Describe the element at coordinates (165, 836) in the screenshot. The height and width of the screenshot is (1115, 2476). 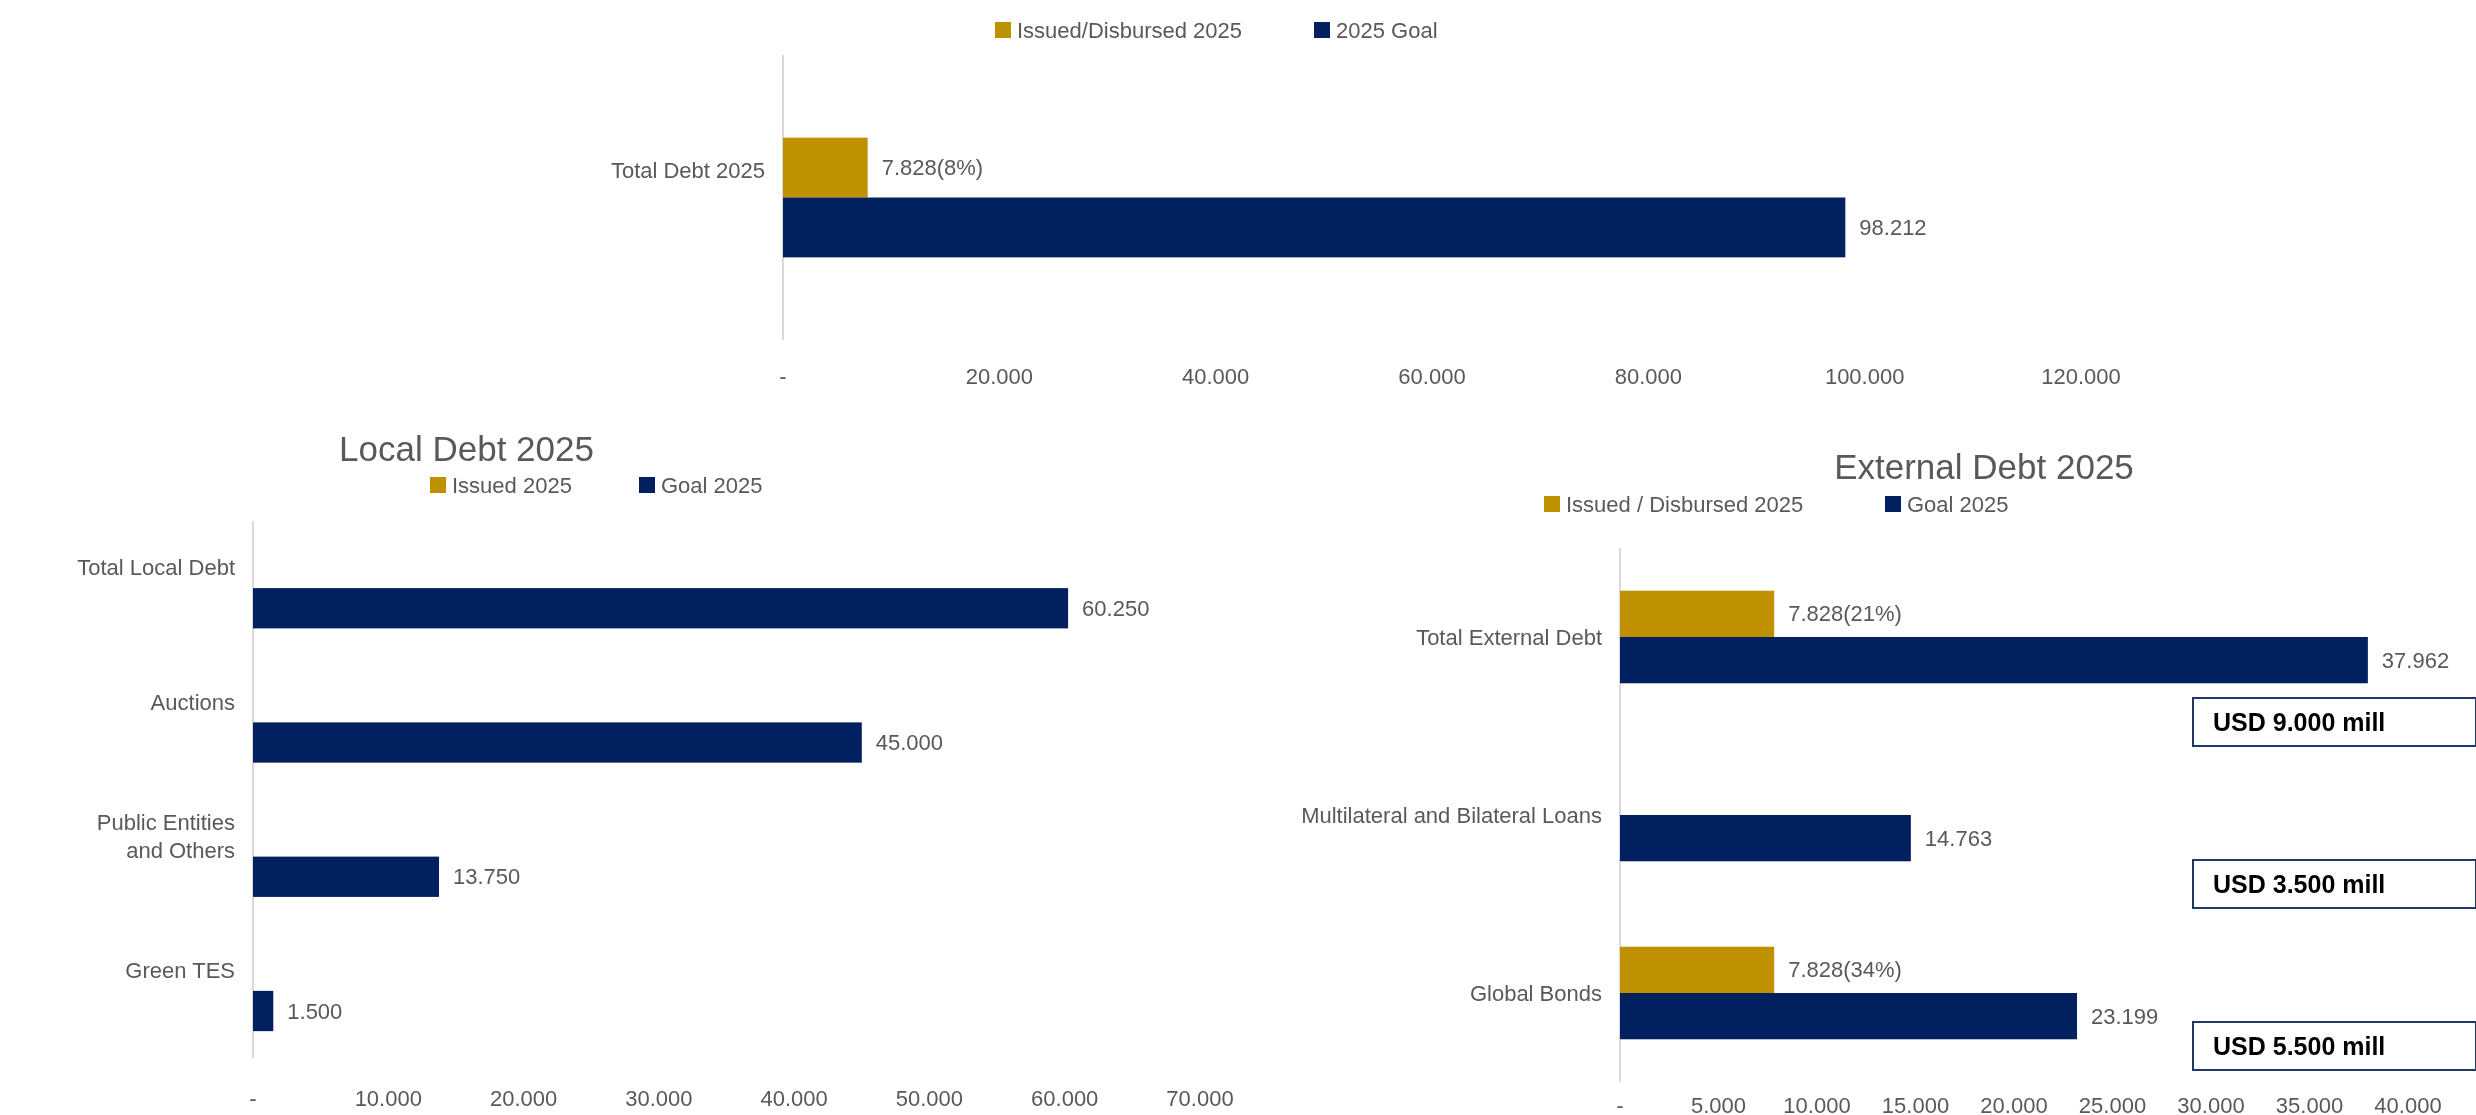
I see `y-tick-label: Public Entities and Others` at that location.